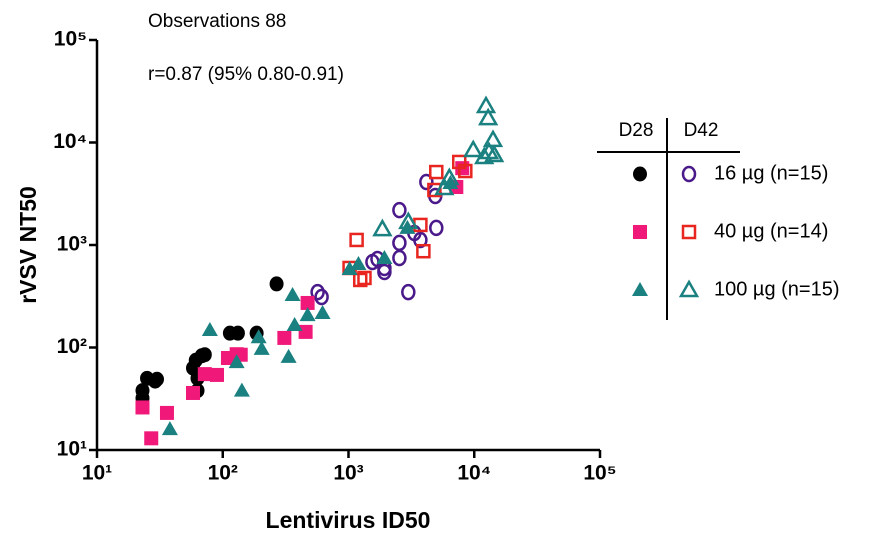  Describe the element at coordinates (28, 245) in the screenshot. I see `y-axis-label: rVSV NT50` at that location.